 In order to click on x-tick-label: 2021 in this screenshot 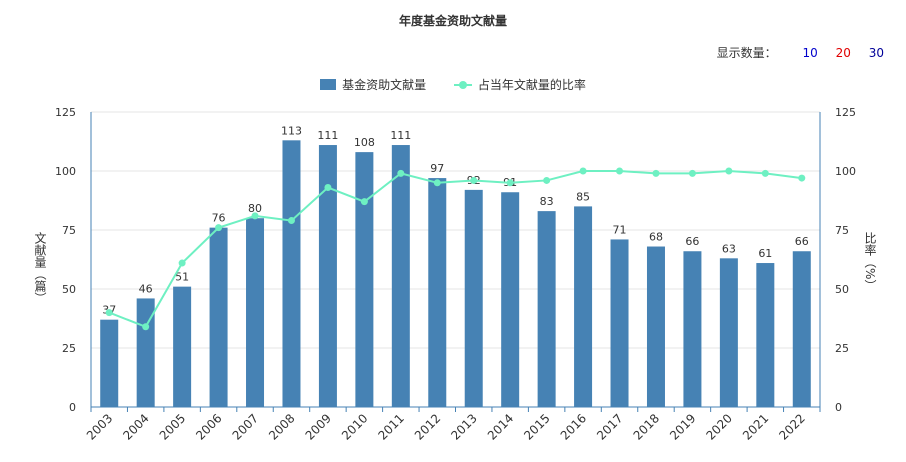, I will do `click(755, 426)`.